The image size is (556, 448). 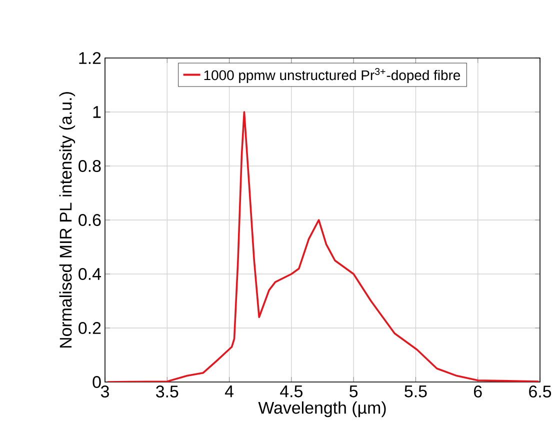 I want to click on x-tick-label: 6.5, so click(x=540, y=392).